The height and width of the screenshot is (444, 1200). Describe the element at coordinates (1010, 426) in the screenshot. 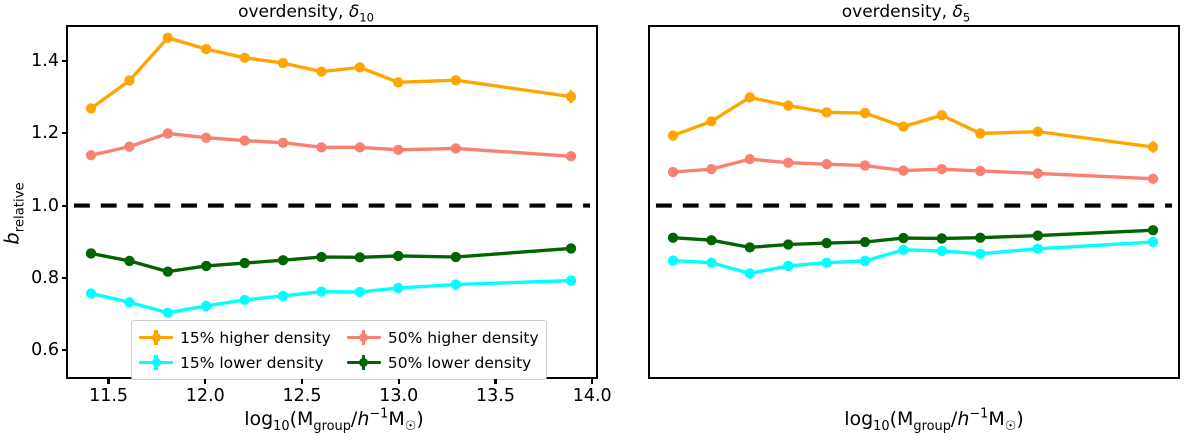

I see `x-label-msun-sub-right: ☉` at that location.